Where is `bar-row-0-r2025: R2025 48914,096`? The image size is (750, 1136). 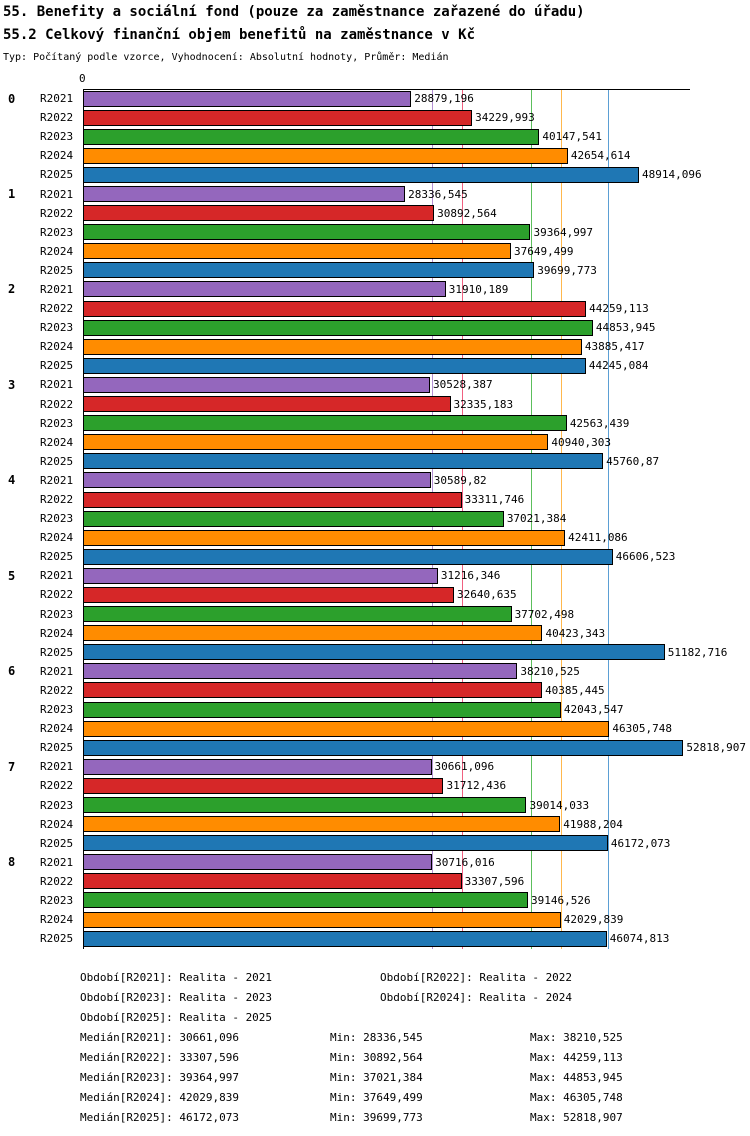 bar-row-0-r2025: R2025 48914,096 is located at coordinates (375, 174).